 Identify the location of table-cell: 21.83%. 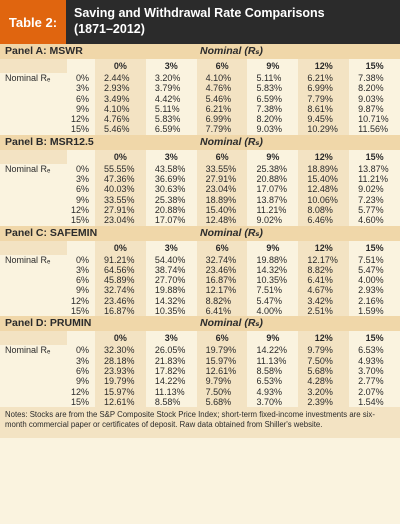
(171, 360).